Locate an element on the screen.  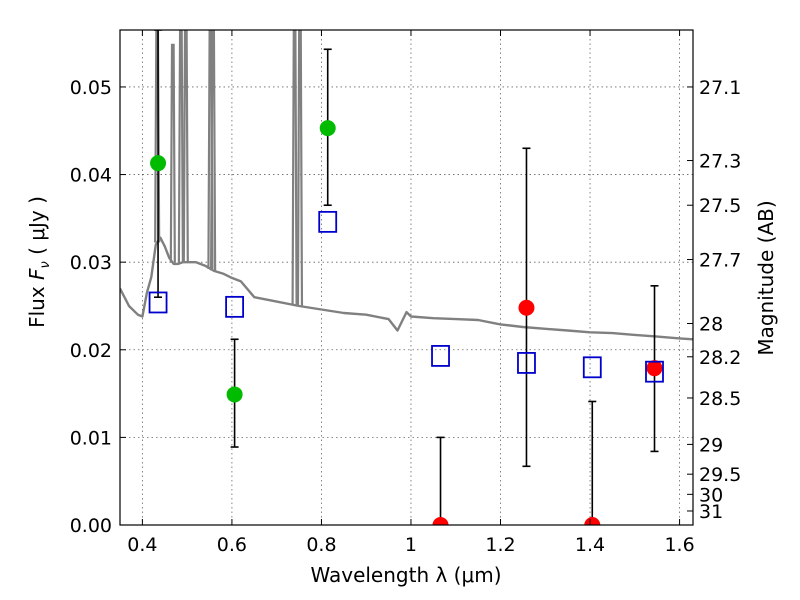
x-tick-label: 1.6 is located at coordinates (679, 545).